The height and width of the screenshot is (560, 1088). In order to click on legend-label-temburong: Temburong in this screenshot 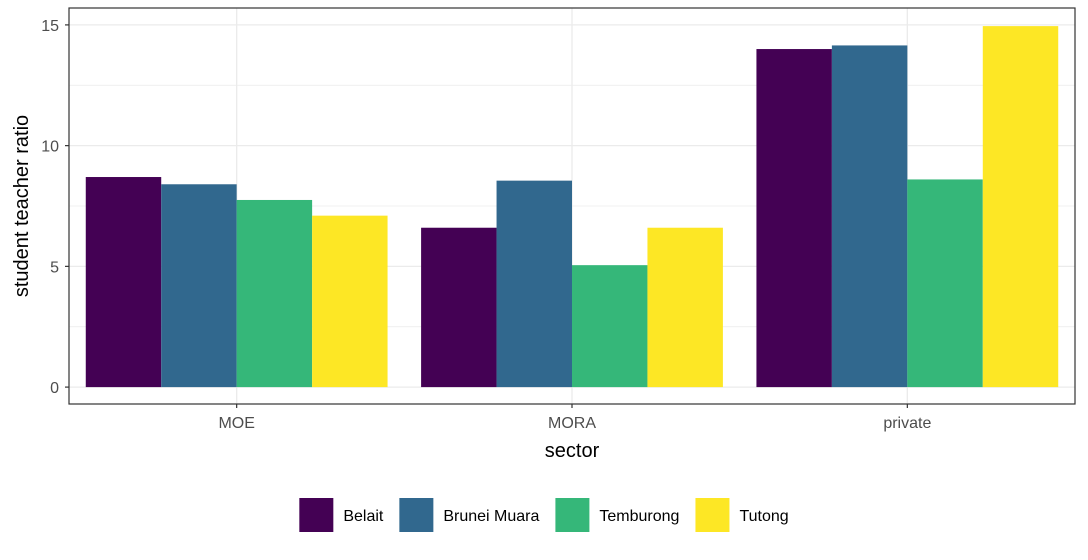, I will do `click(639, 516)`.